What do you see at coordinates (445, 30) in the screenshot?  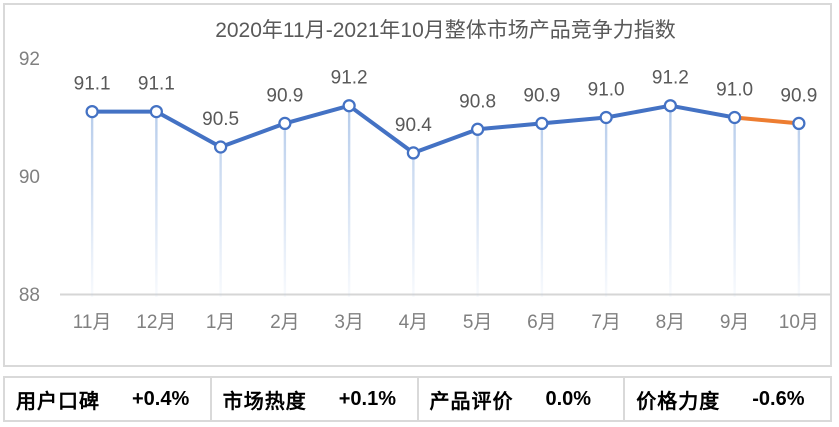 I see `chart-title: 2020年11月-2021年10月整体市场产品竞争力指数` at bounding box center [445, 30].